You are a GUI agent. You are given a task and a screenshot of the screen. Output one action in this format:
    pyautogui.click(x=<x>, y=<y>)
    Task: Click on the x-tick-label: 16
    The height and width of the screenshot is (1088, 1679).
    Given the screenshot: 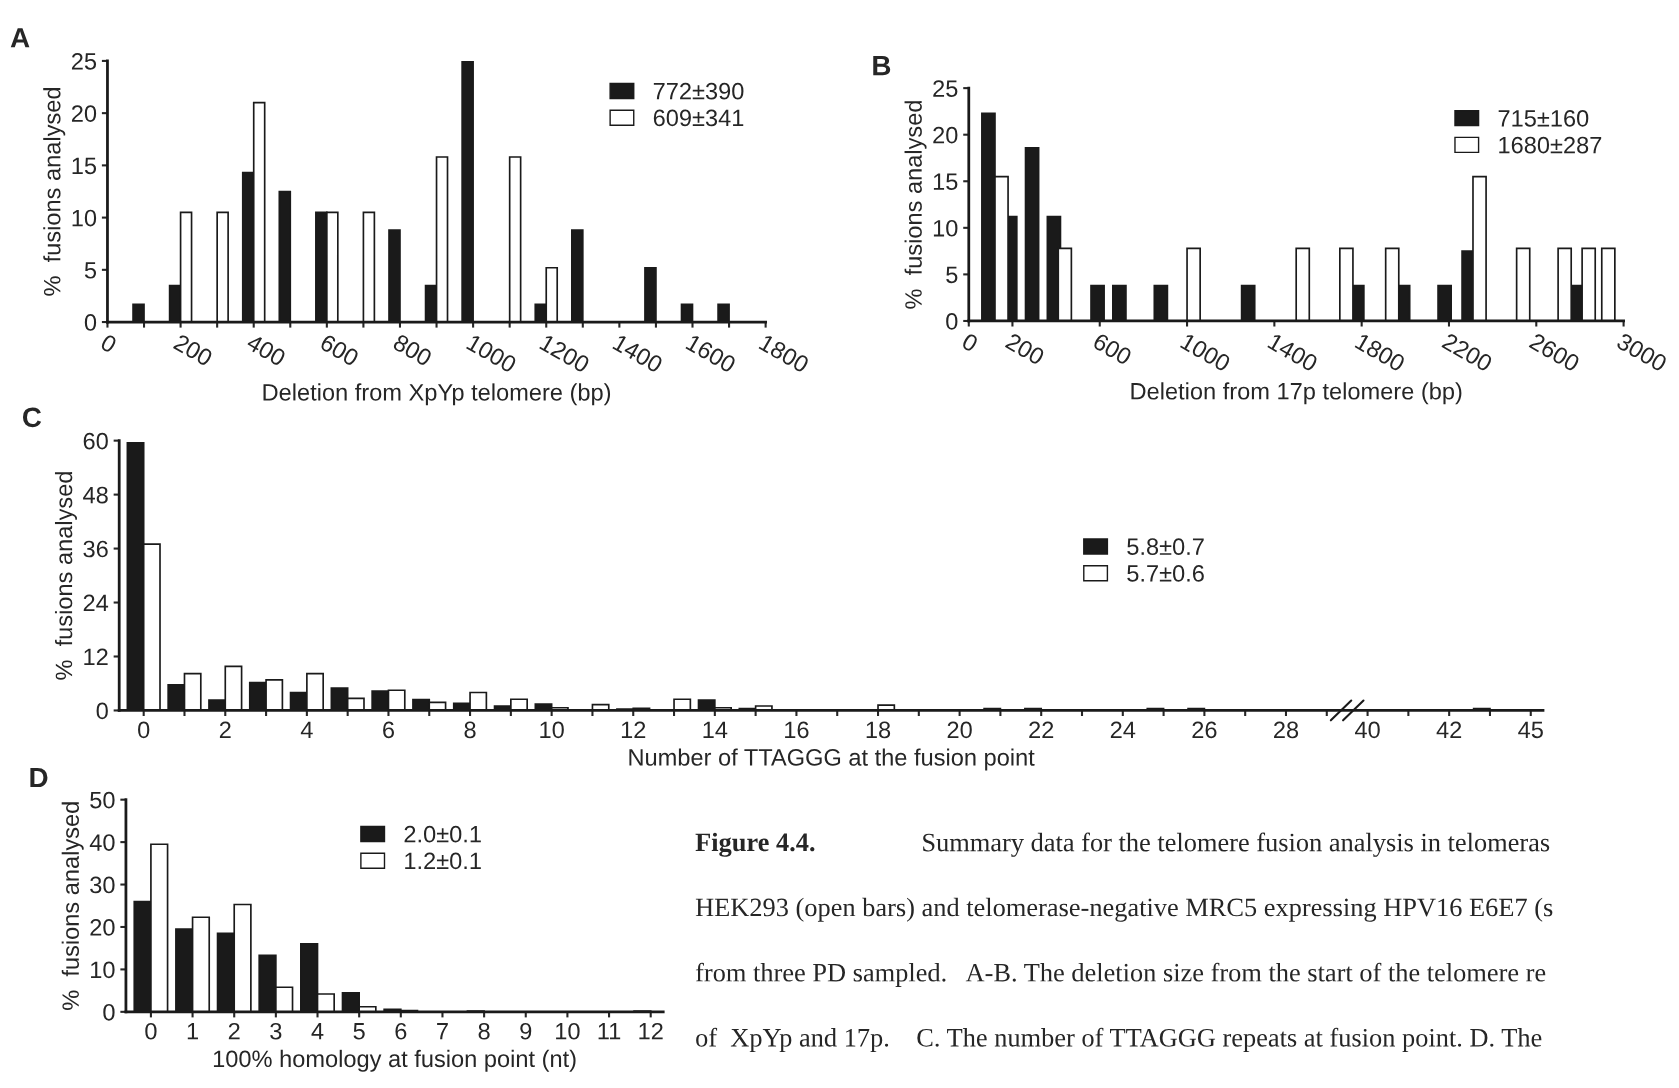 What is the action you would take?
    pyautogui.click(x=797, y=730)
    